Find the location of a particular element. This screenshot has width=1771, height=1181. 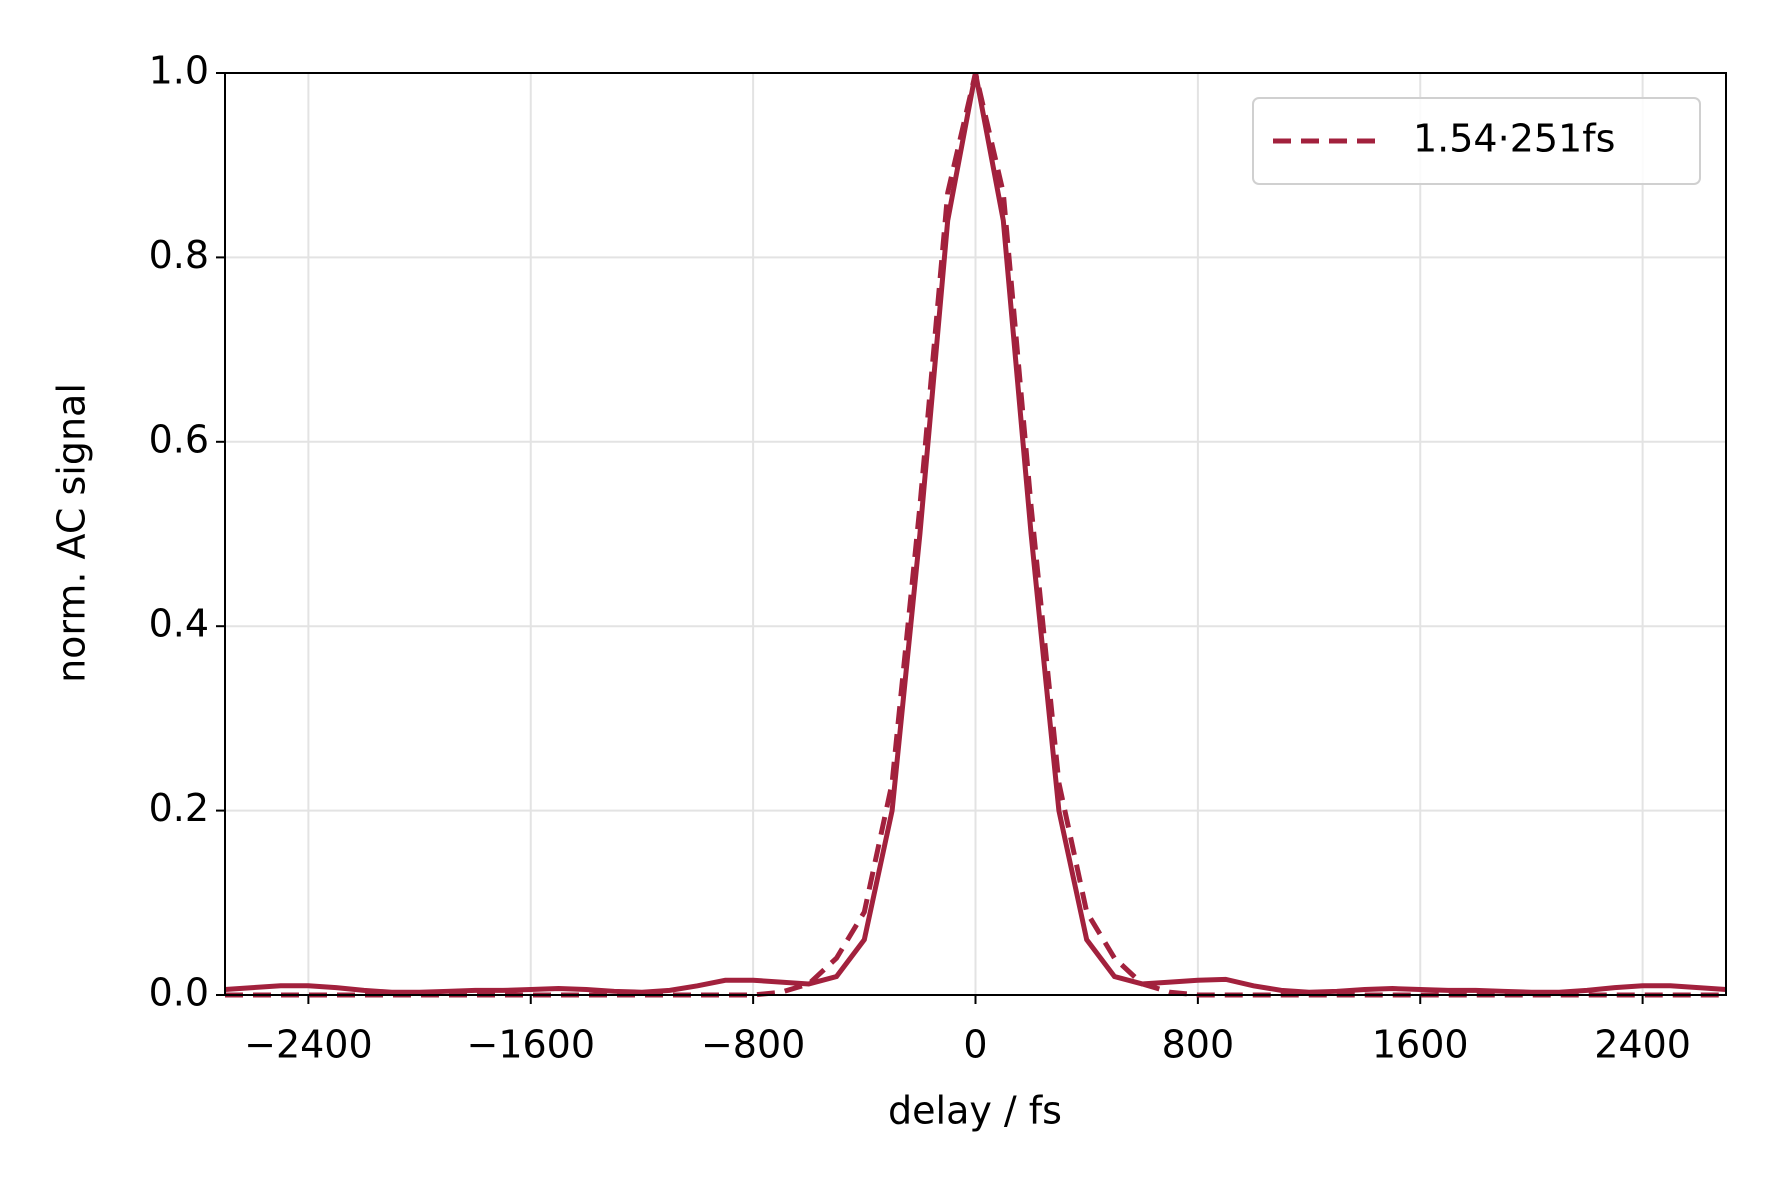

x-tick-label: 1600 is located at coordinates (1420, 1045).